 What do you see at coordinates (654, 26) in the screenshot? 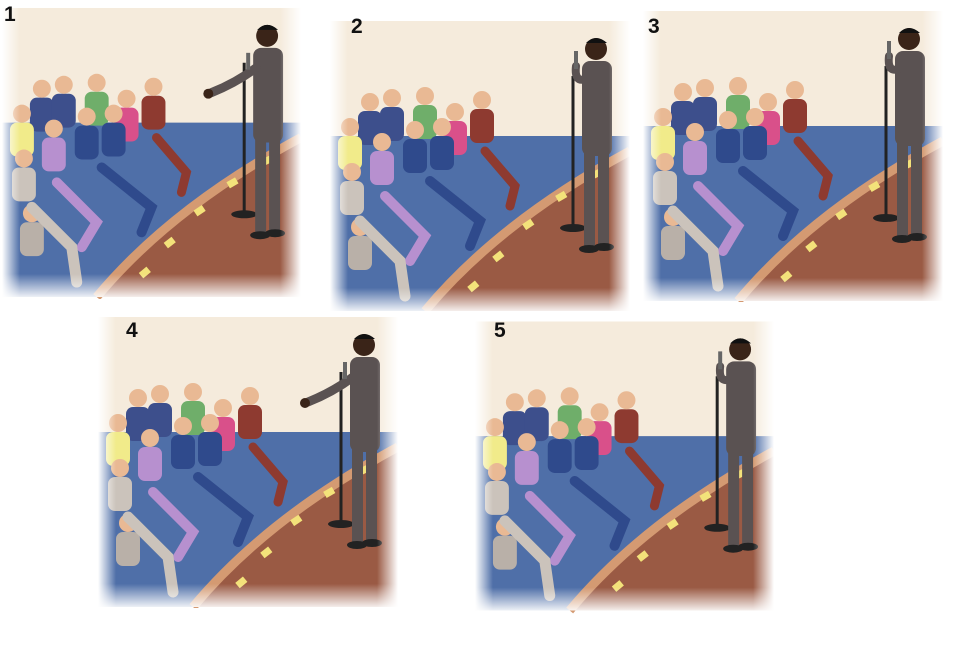
I see `panel-number-3: 3` at bounding box center [654, 26].